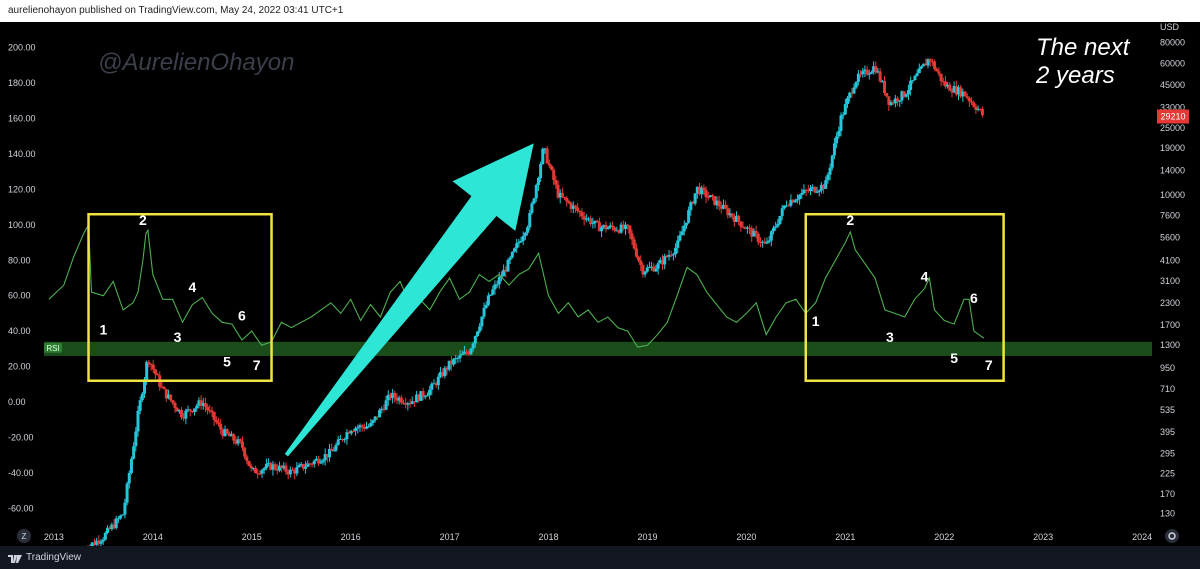 Image resolution: width=1200 pixels, height=569 pixels. Describe the element at coordinates (19, 331) in the screenshot. I see `left-axis-tick: 40.00` at that location.